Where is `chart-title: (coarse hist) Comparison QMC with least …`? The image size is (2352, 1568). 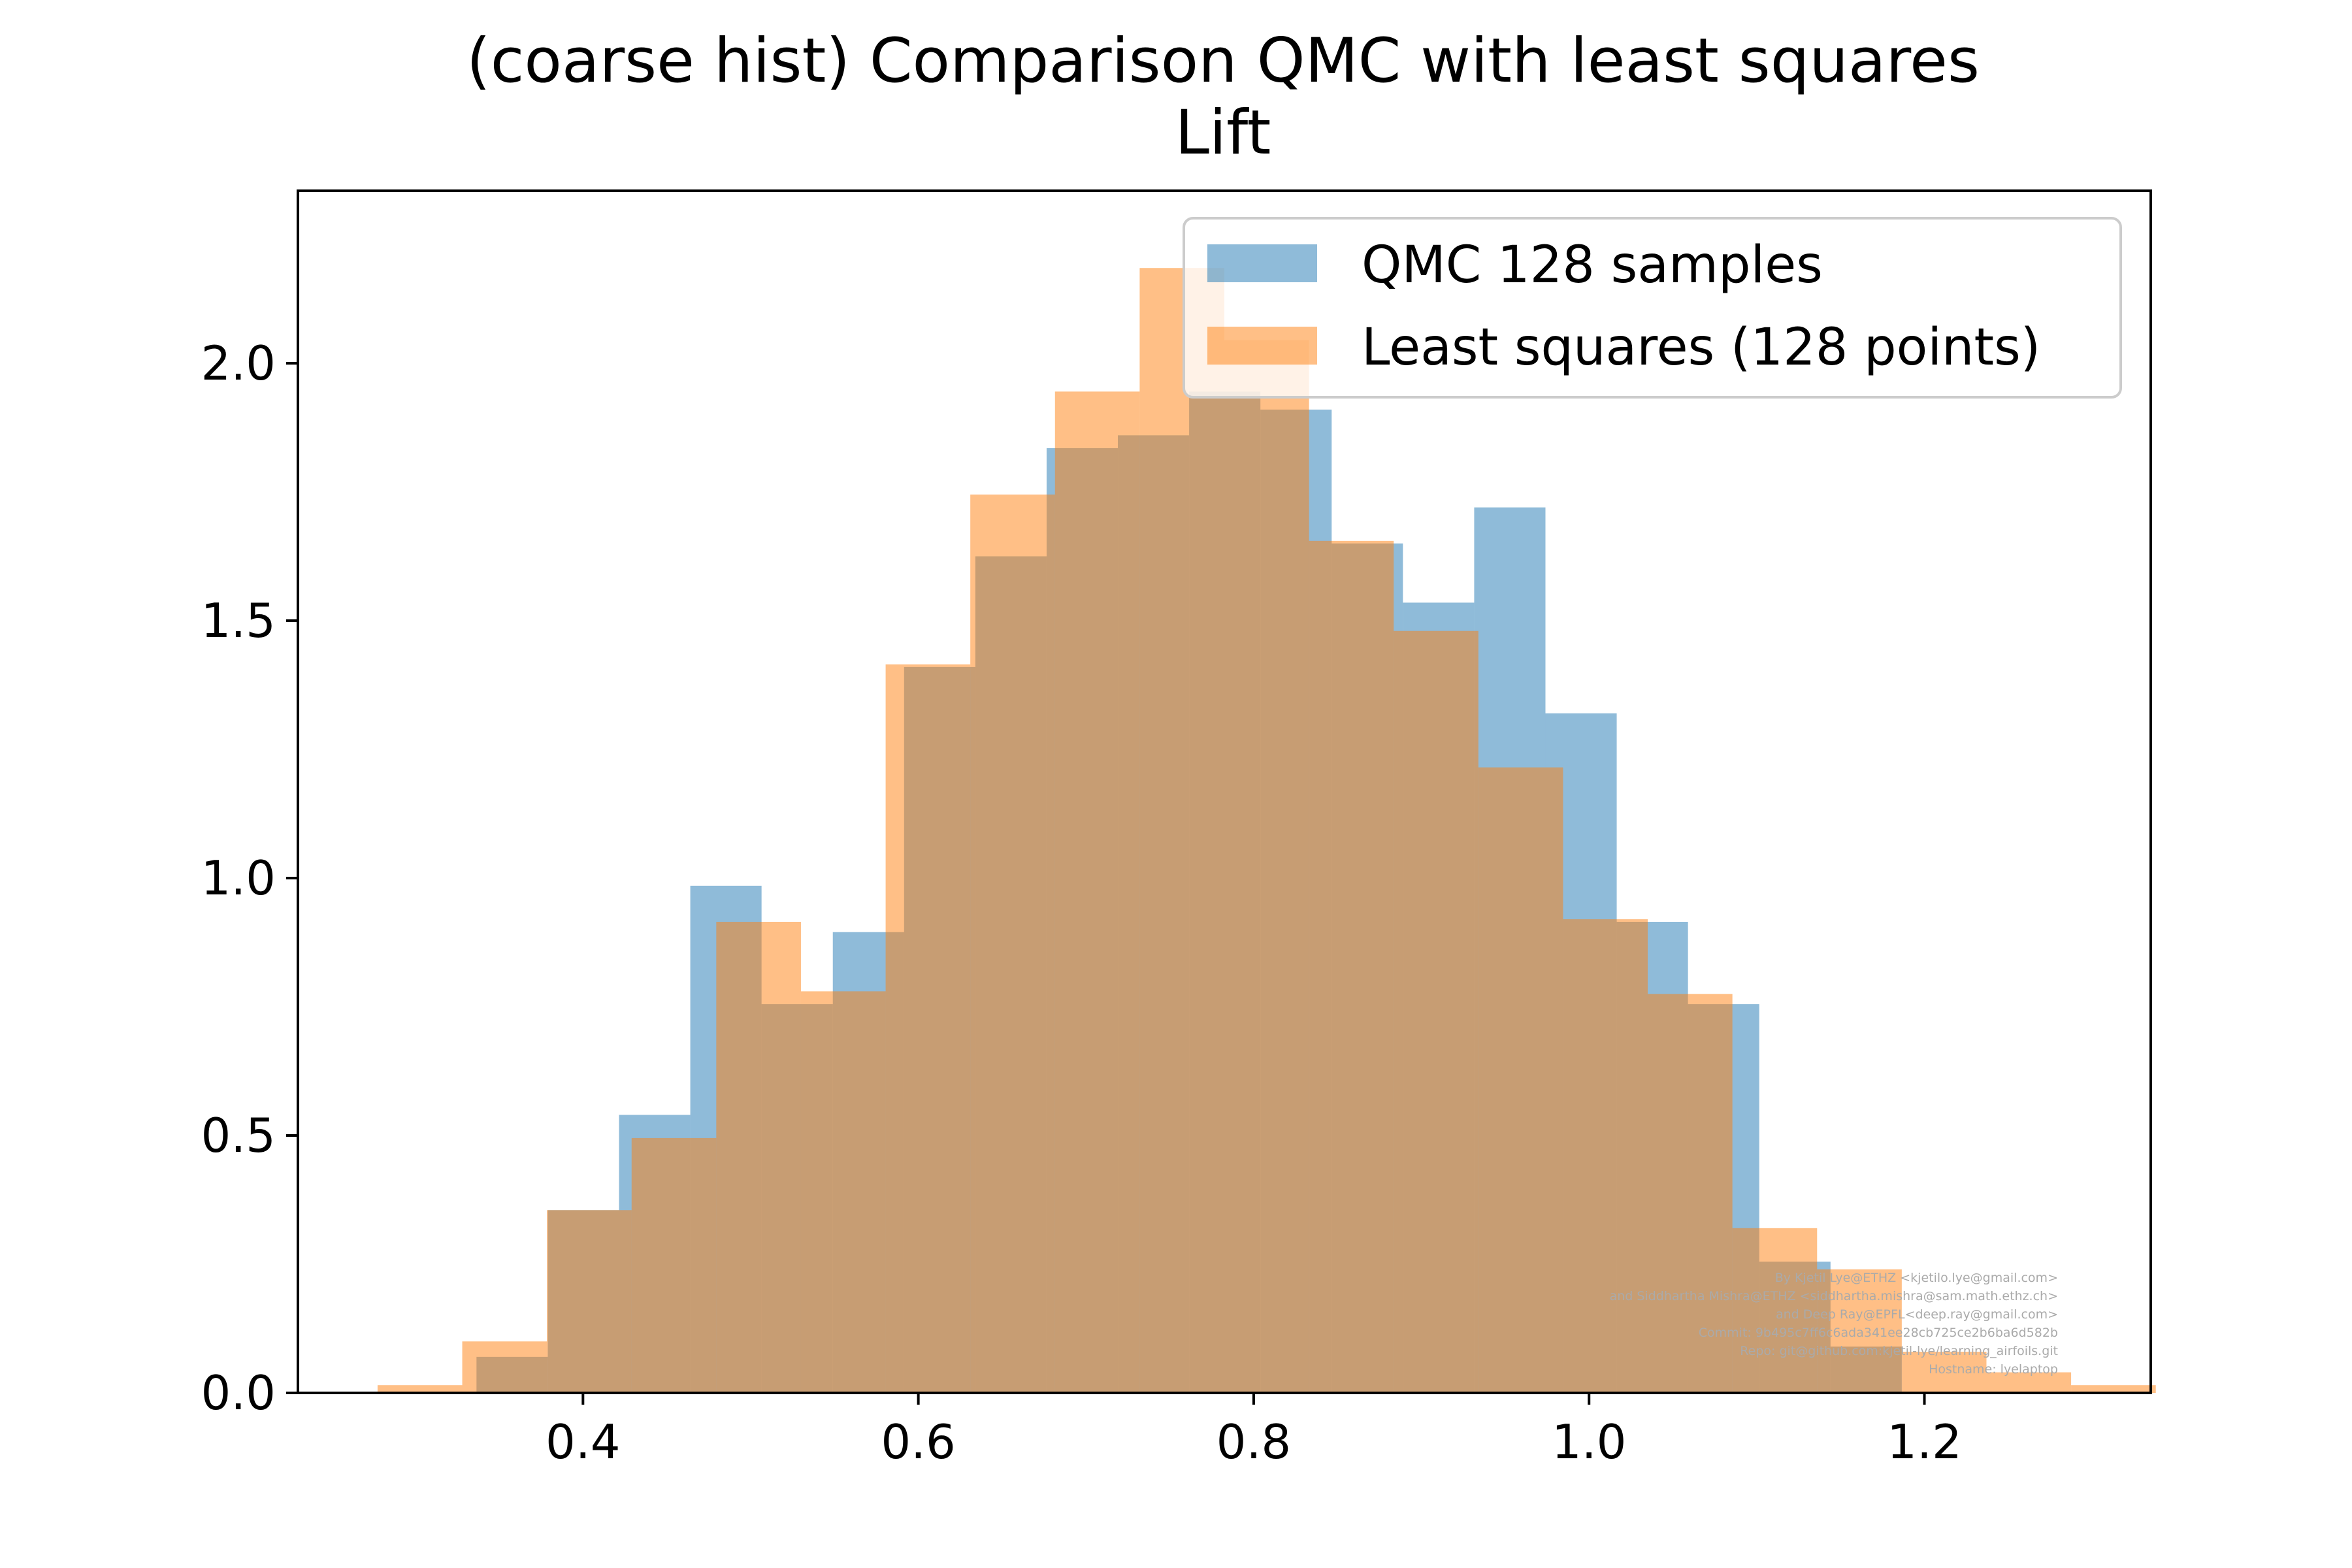 chart-title: (coarse hist) Comparison QMC with least … is located at coordinates (1223, 61).